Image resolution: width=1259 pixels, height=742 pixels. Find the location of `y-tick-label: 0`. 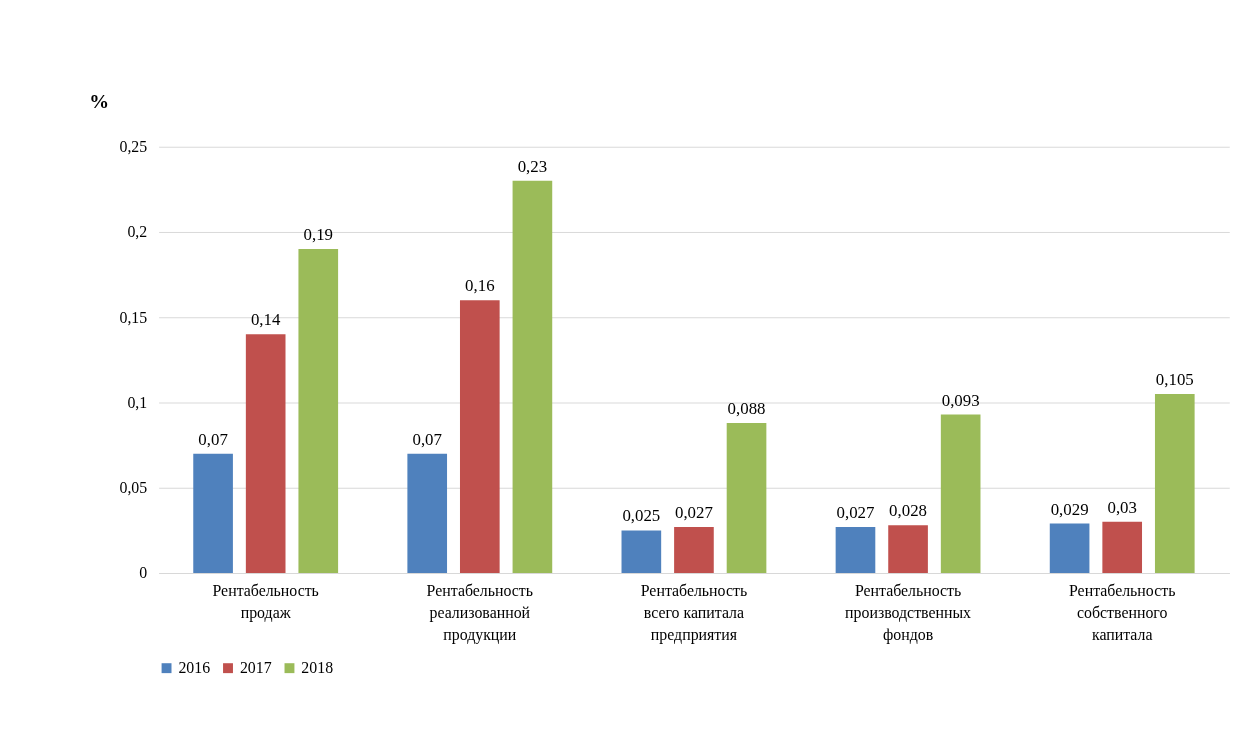

y-tick-label: 0 is located at coordinates (143, 573).